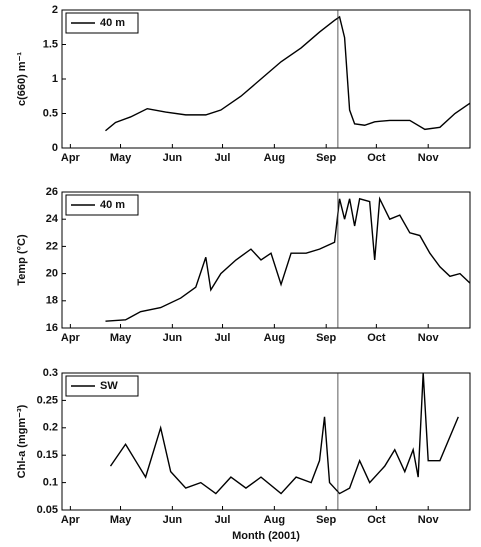  Describe the element at coordinates (47, 455) in the screenshot. I see `y-tick-label: 0.15` at that location.